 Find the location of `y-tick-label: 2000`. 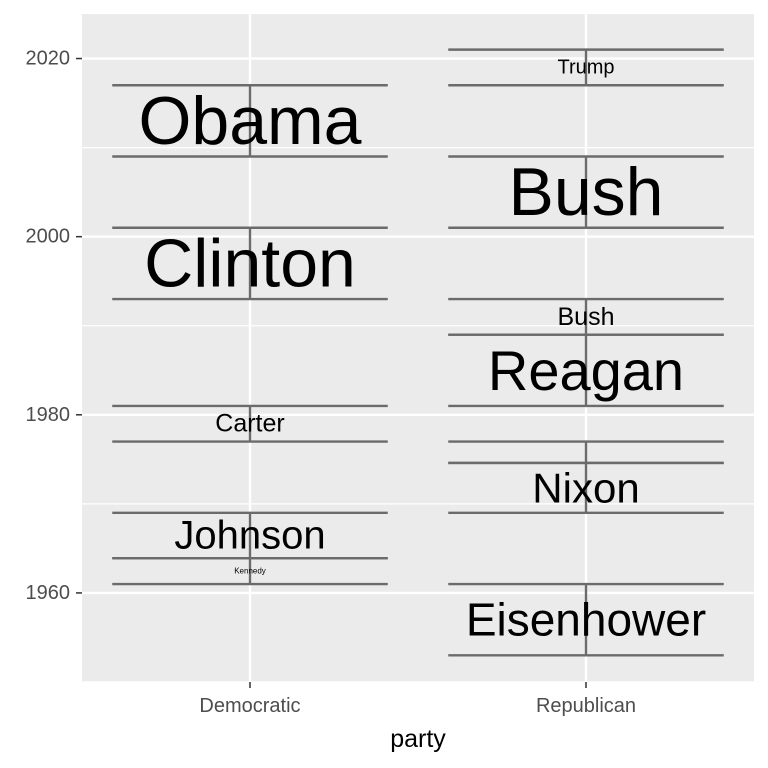

y-tick-label: 2000 is located at coordinates (48, 237).